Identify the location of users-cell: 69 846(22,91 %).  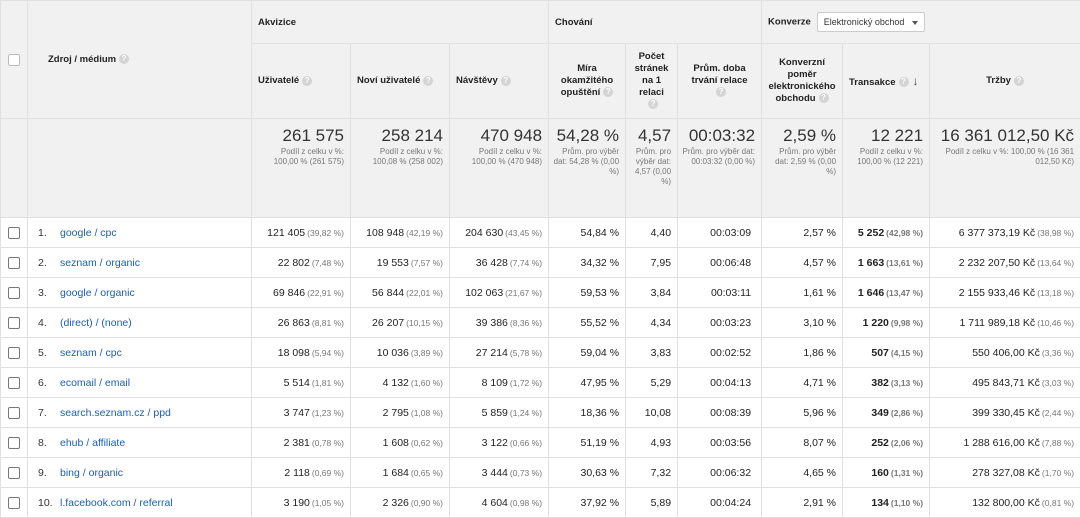
(301, 293).